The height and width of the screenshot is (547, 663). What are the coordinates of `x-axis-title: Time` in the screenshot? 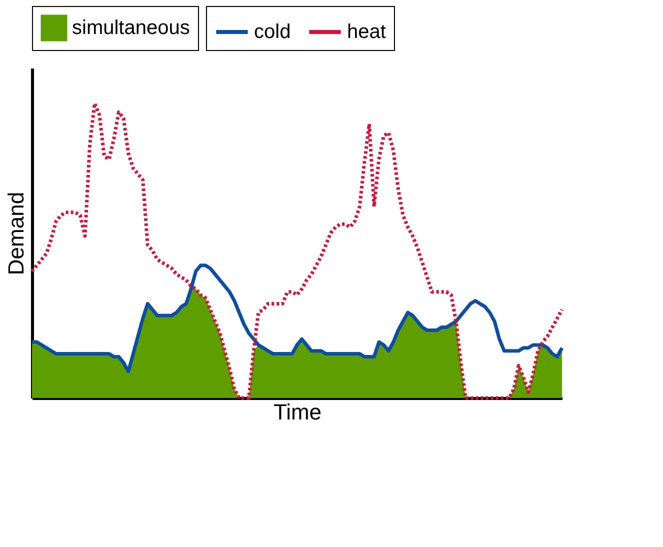 It's located at (297, 412).